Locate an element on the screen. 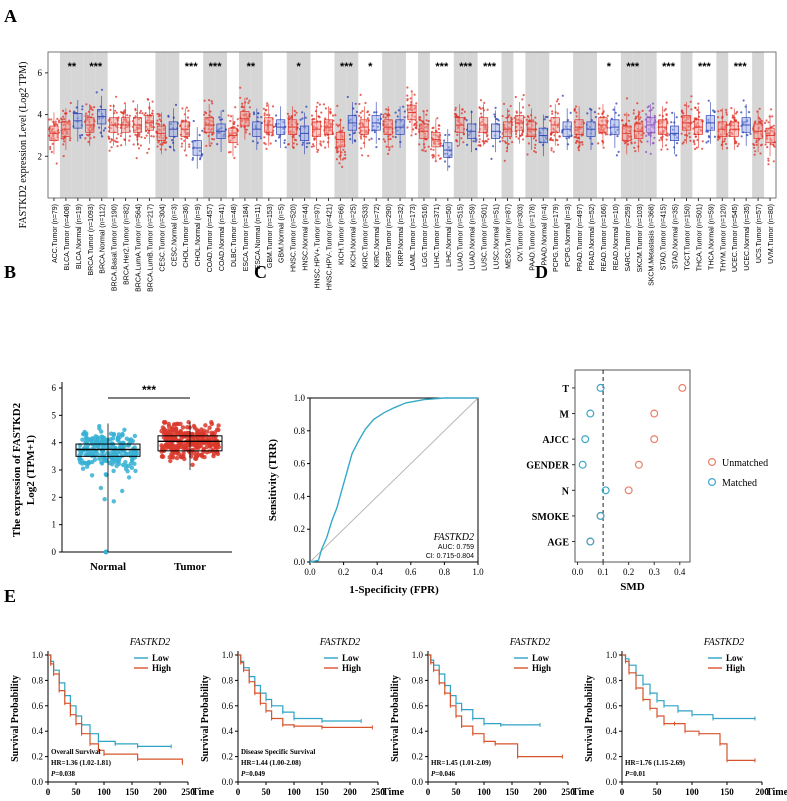 This screenshot has height=801, width=787. panel-e-p-value: P=0.01 is located at coordinates (635, 774).